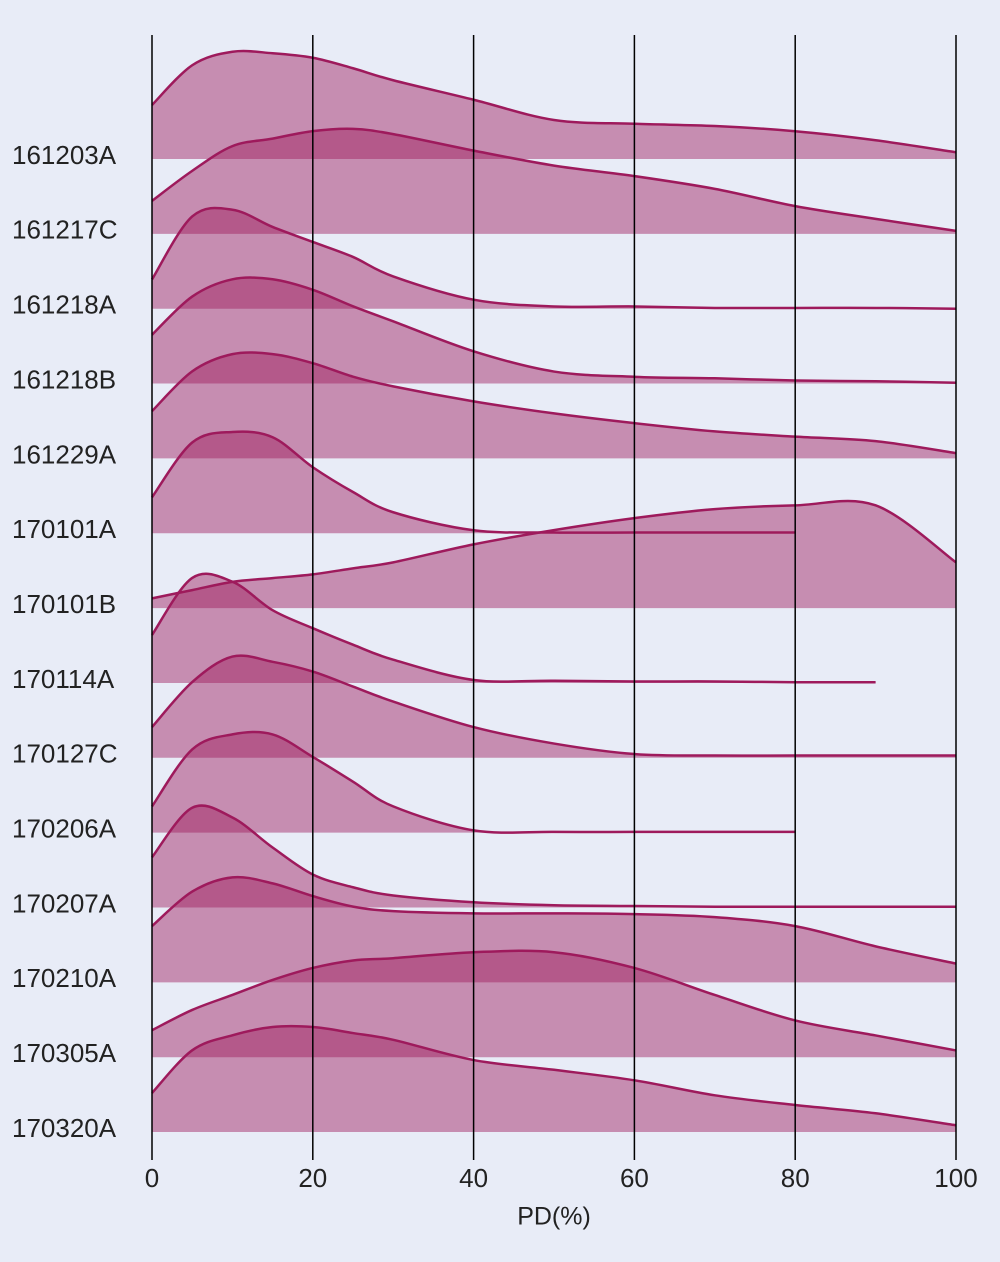 The image size is (1000, 1262). I want to click on x-tick-label: 20, so click(312, 1178).